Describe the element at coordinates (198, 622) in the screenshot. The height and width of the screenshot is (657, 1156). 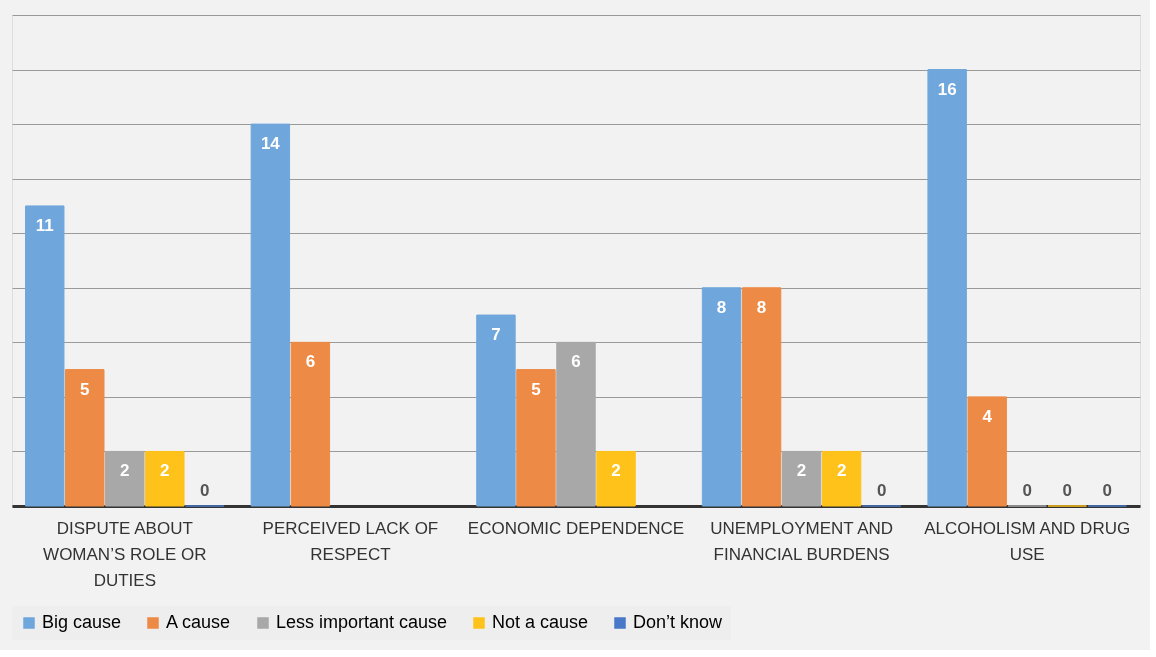
I see `legend-label: A cause` at that location.